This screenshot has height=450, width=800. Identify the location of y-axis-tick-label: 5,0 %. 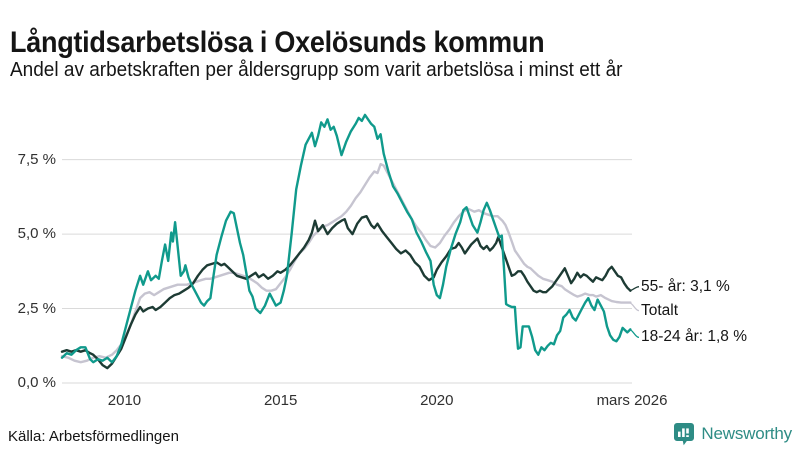
(36, 234).